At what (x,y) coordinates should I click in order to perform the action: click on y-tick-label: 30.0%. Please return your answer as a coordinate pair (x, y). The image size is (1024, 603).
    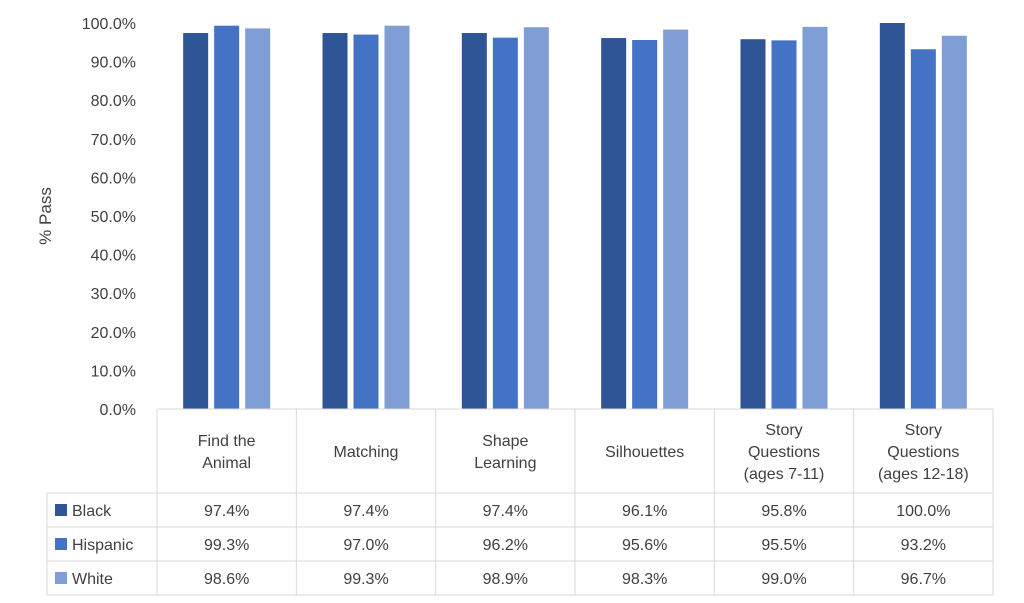
    Looking at the image, I should click on (113, 294).